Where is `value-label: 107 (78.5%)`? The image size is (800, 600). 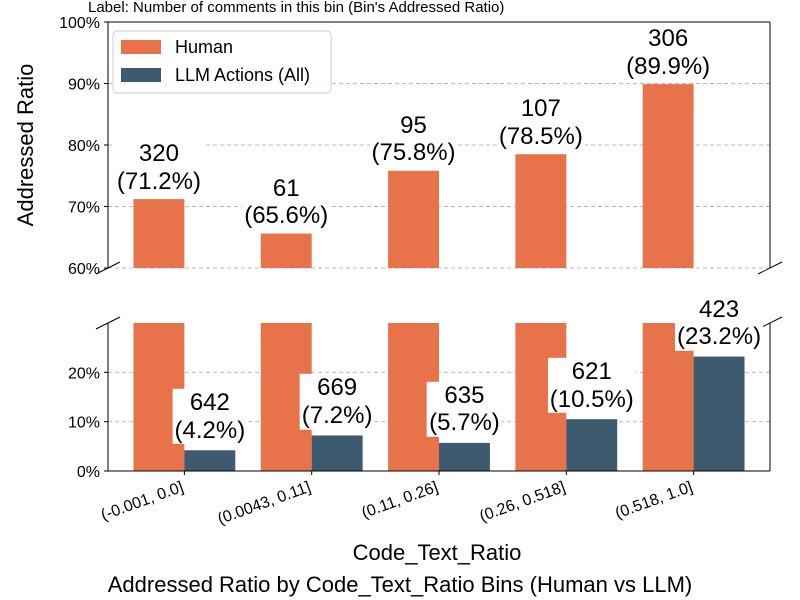 value-label: 107 (78.5%) is located at coordinates (540, 123).